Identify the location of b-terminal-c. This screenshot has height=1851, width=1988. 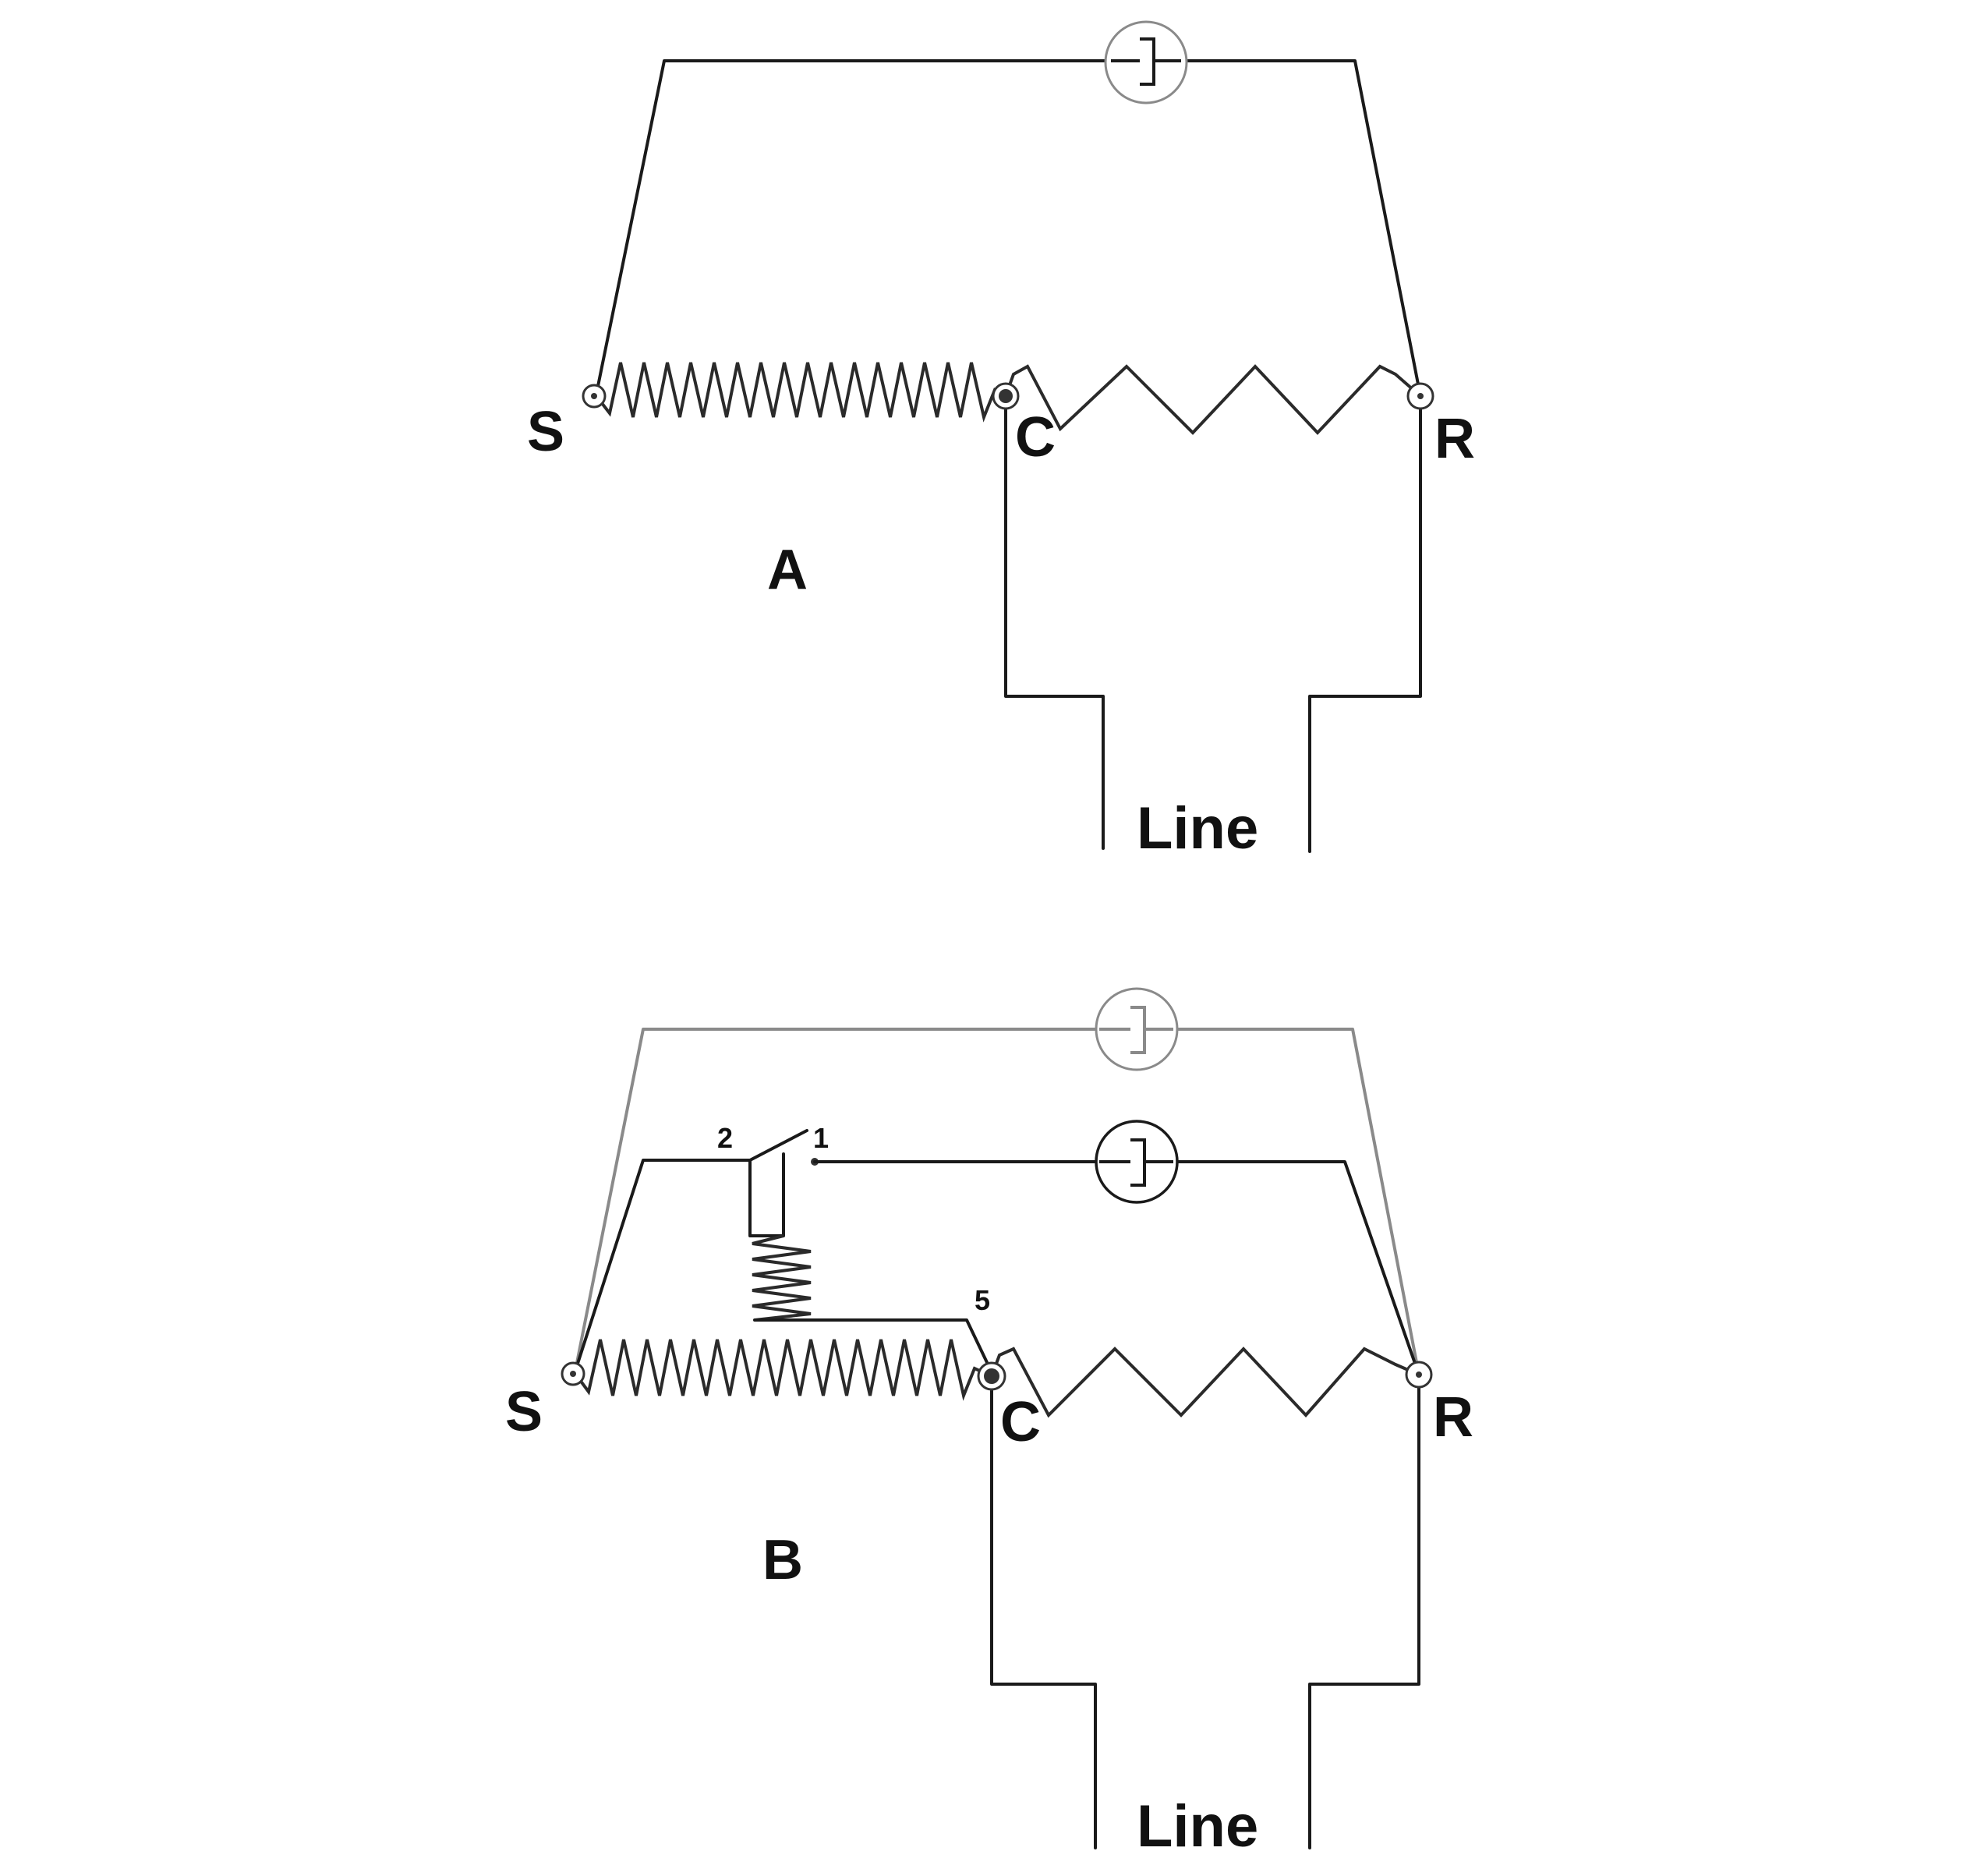
(992, 1376).